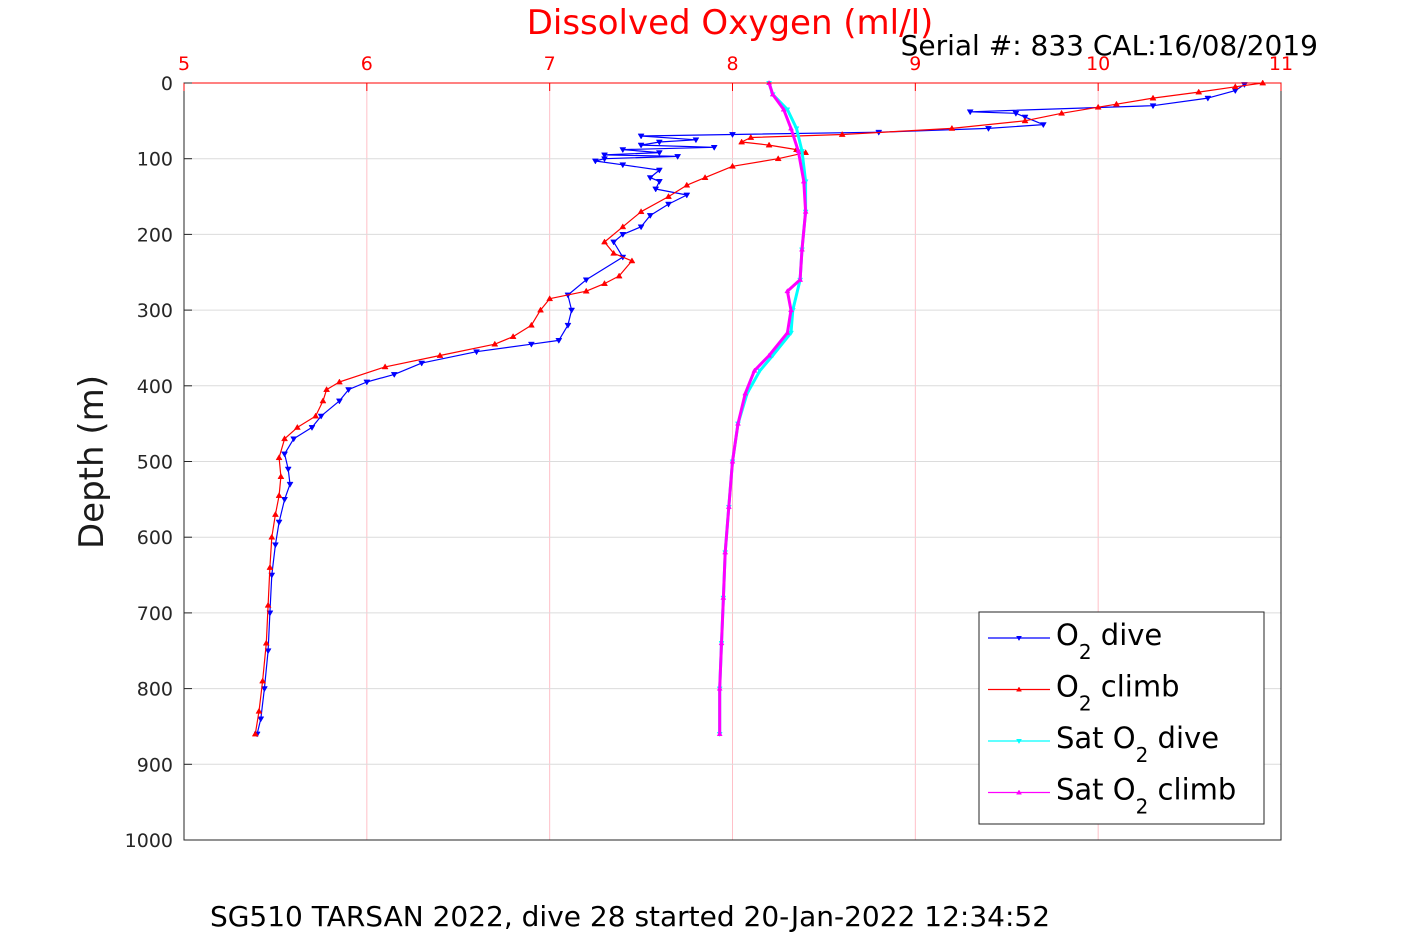 The width and height of the screenshot is (1417, 945). I want to click on legend: O2 dive O2 climb Sat O2 dive Sat O2 climb, so click(1121, 718).